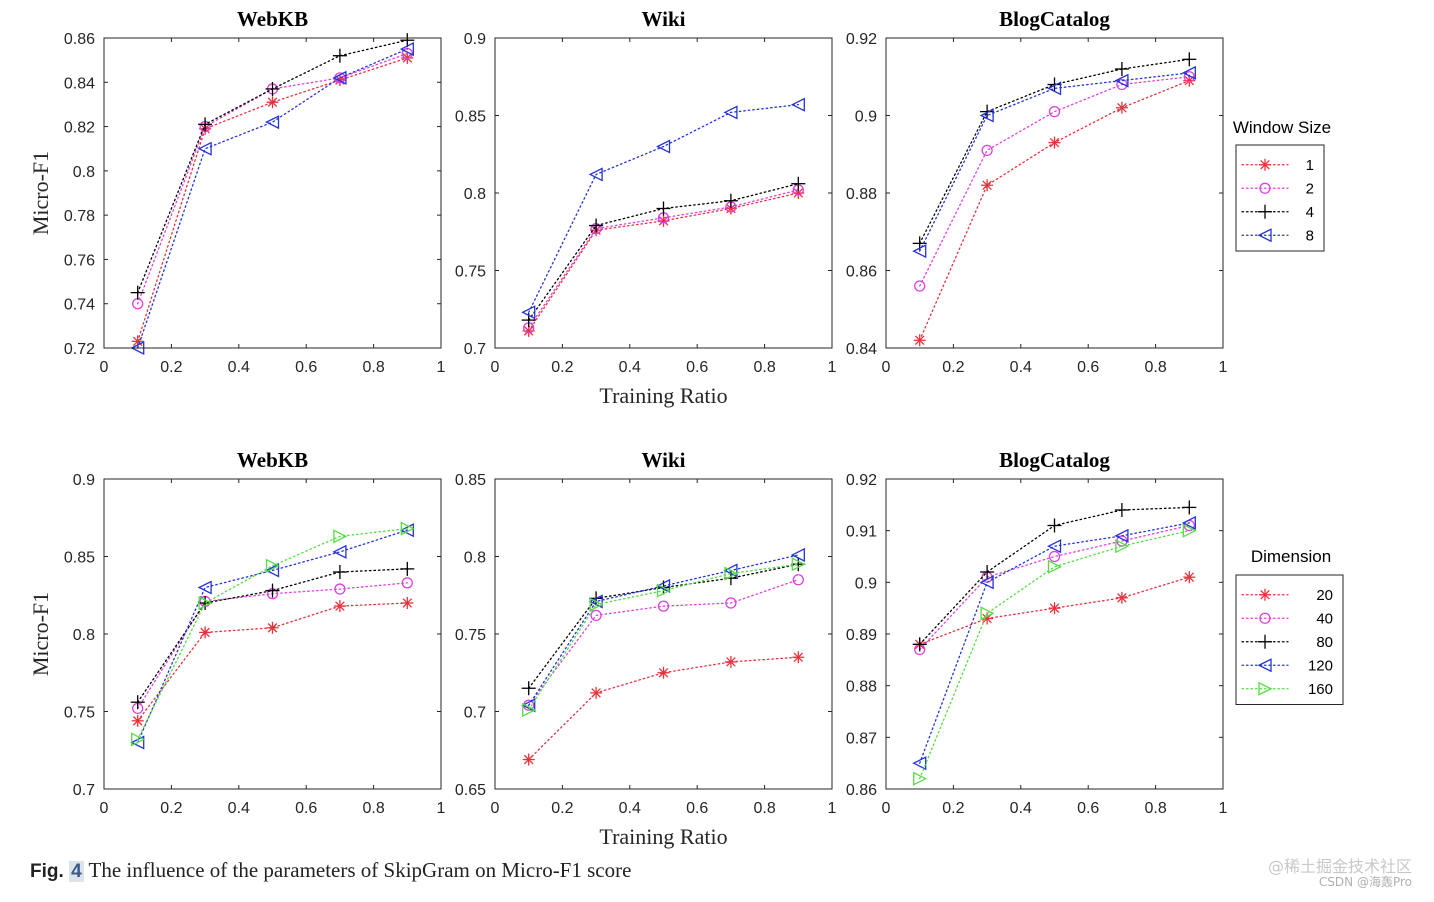  What do you see at coordinates (1320, 665) in the screenshot?
I see `legend-label: 120` at bounding box center [1320, 665].